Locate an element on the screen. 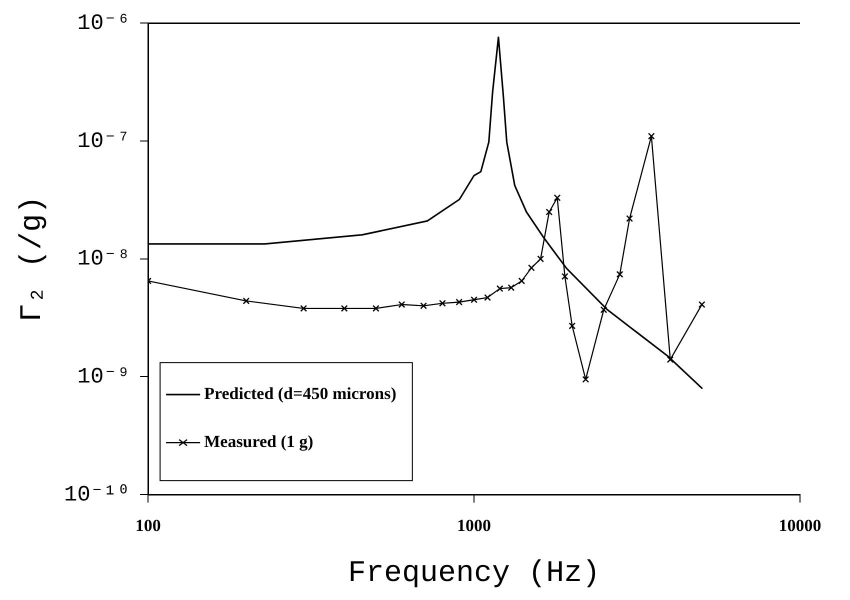  x-tick-label: 10000 is located at coordinates (800, 526).